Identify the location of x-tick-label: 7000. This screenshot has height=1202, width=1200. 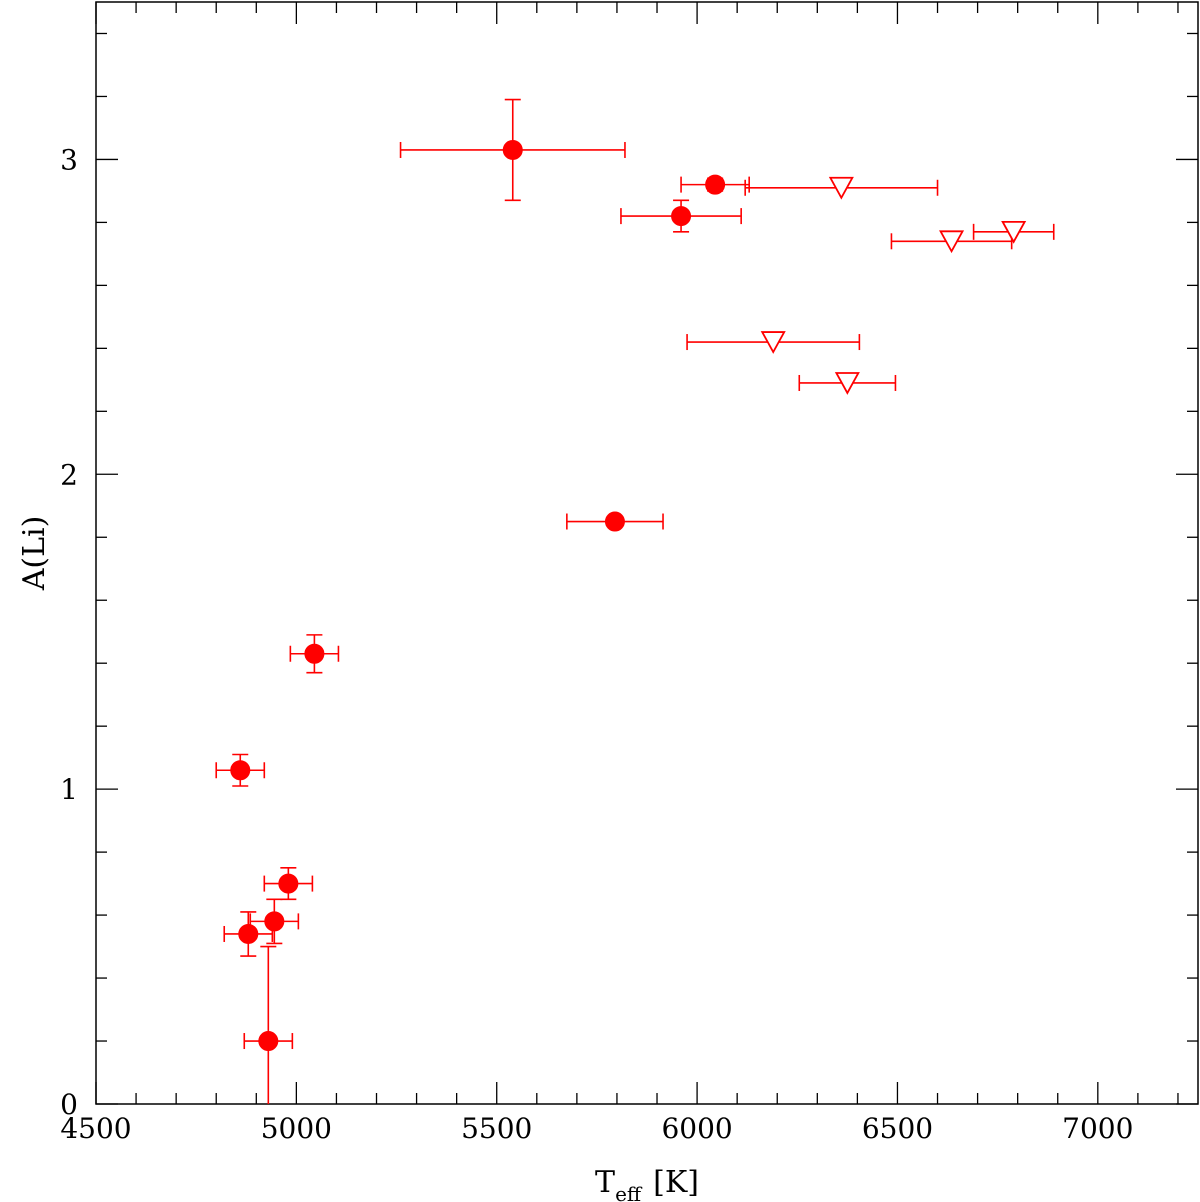
(1097, 1128).